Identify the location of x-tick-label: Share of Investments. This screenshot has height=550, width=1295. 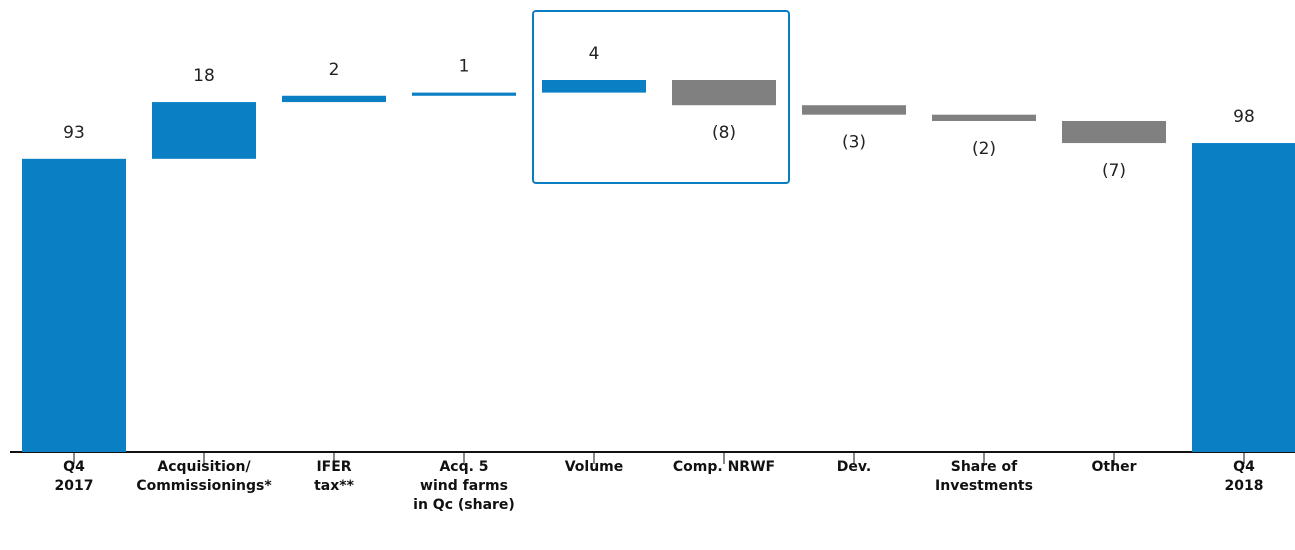
(984, 476).